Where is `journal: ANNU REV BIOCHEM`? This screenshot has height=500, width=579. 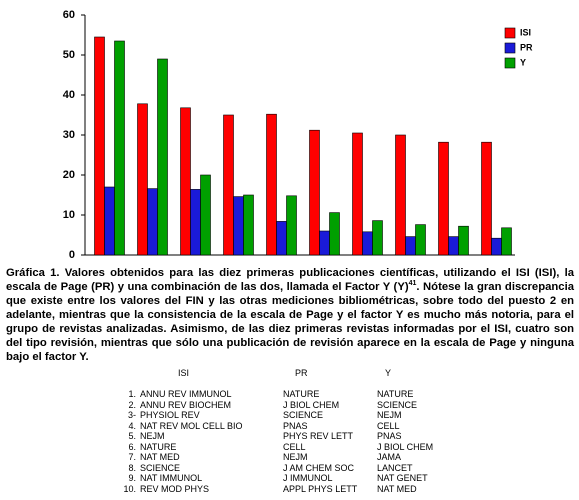
journal: ANNU REV BIOCHEM is located at coordinates (186, 404).